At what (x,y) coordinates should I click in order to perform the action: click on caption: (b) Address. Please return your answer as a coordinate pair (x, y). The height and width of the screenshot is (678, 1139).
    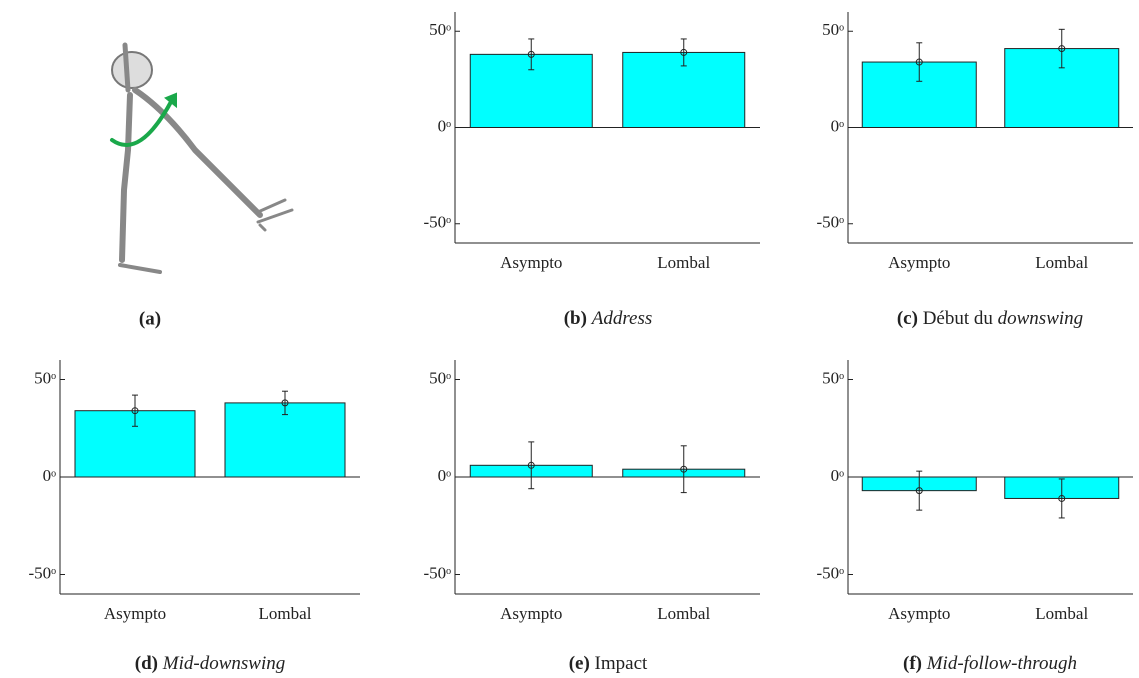
    Looking at the image, I should click on (608, 318).